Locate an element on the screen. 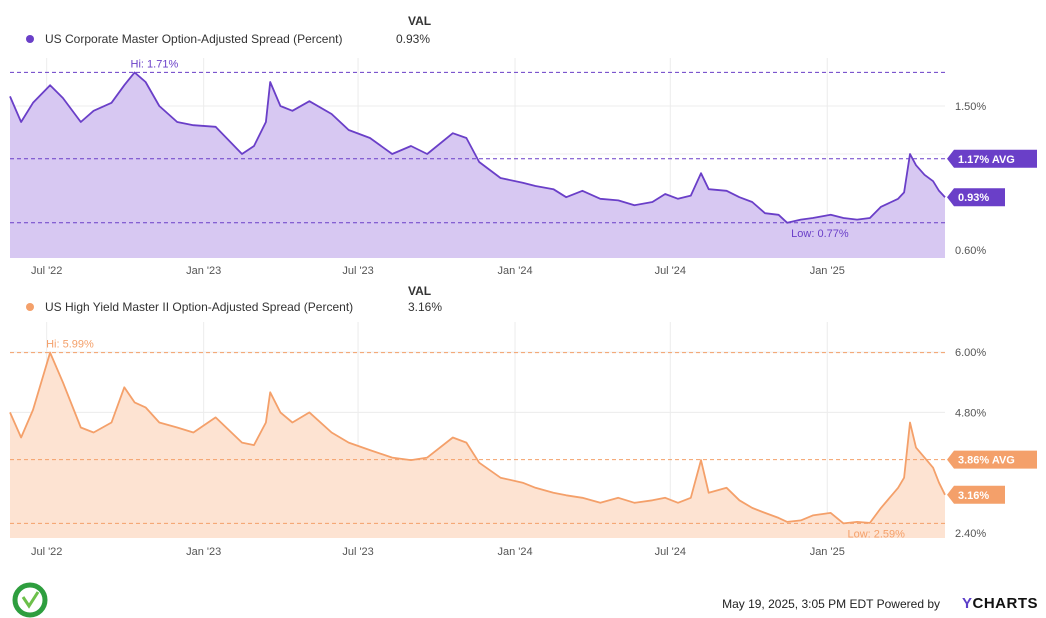  brand-y: Y is located at coordinates (967, 603).